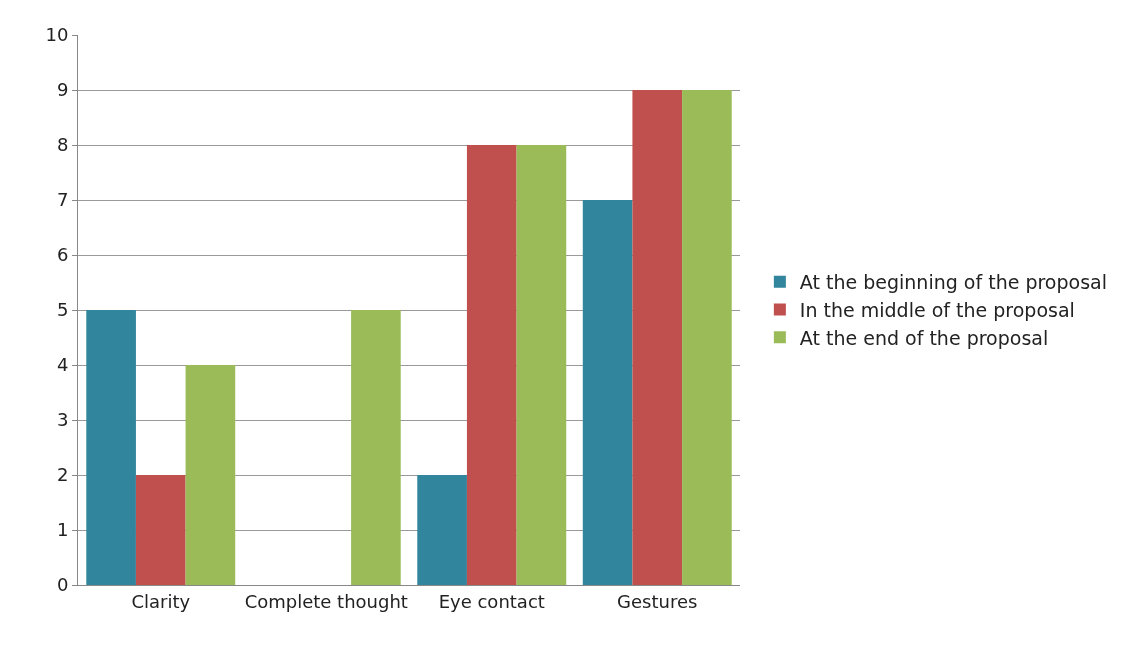 The height and width of the screenshot is (665, 1135). What do you see at coordinates (62, 90) in the screenshot?
I see `y-tick-label: 9` at bounding box center [62, 90].